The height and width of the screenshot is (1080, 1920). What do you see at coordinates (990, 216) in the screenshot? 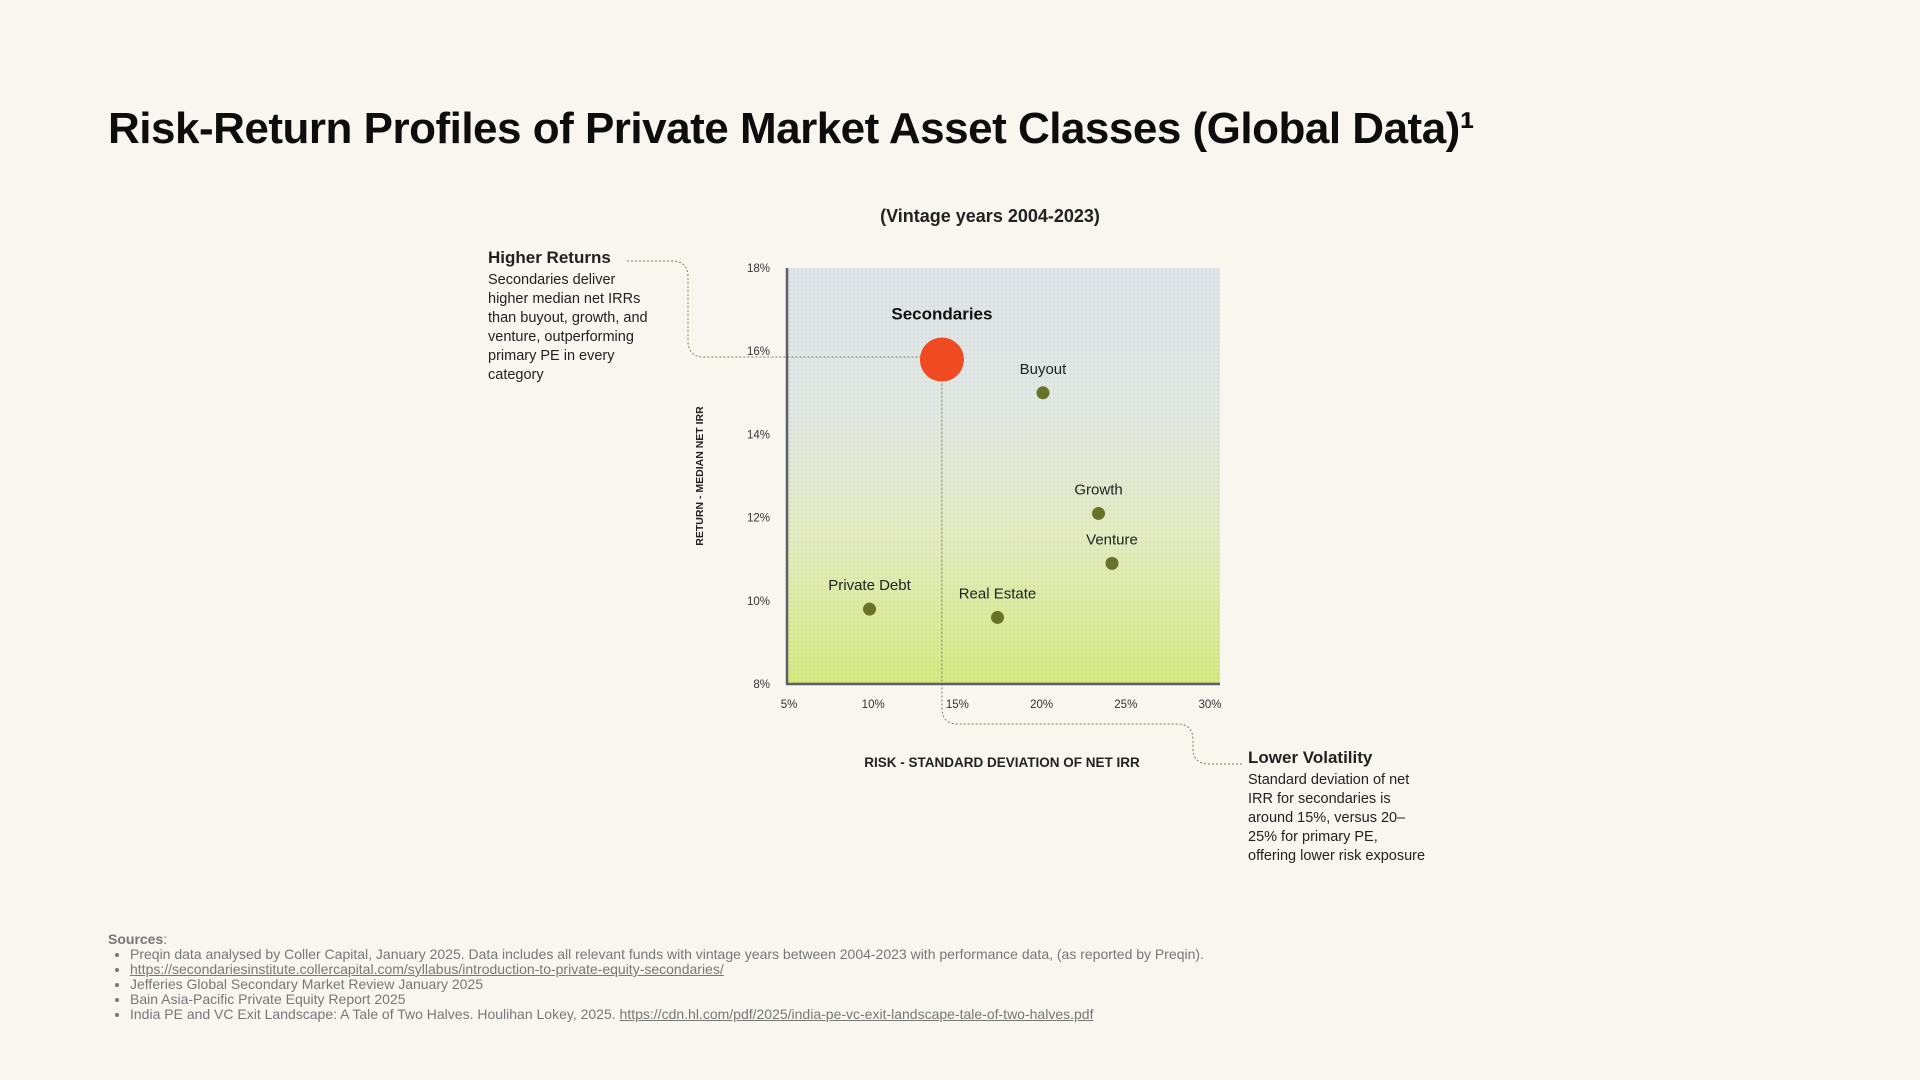
I see `chart-subtitle: (Vintage years 2004-2023)` at bounding box center [990, 216].